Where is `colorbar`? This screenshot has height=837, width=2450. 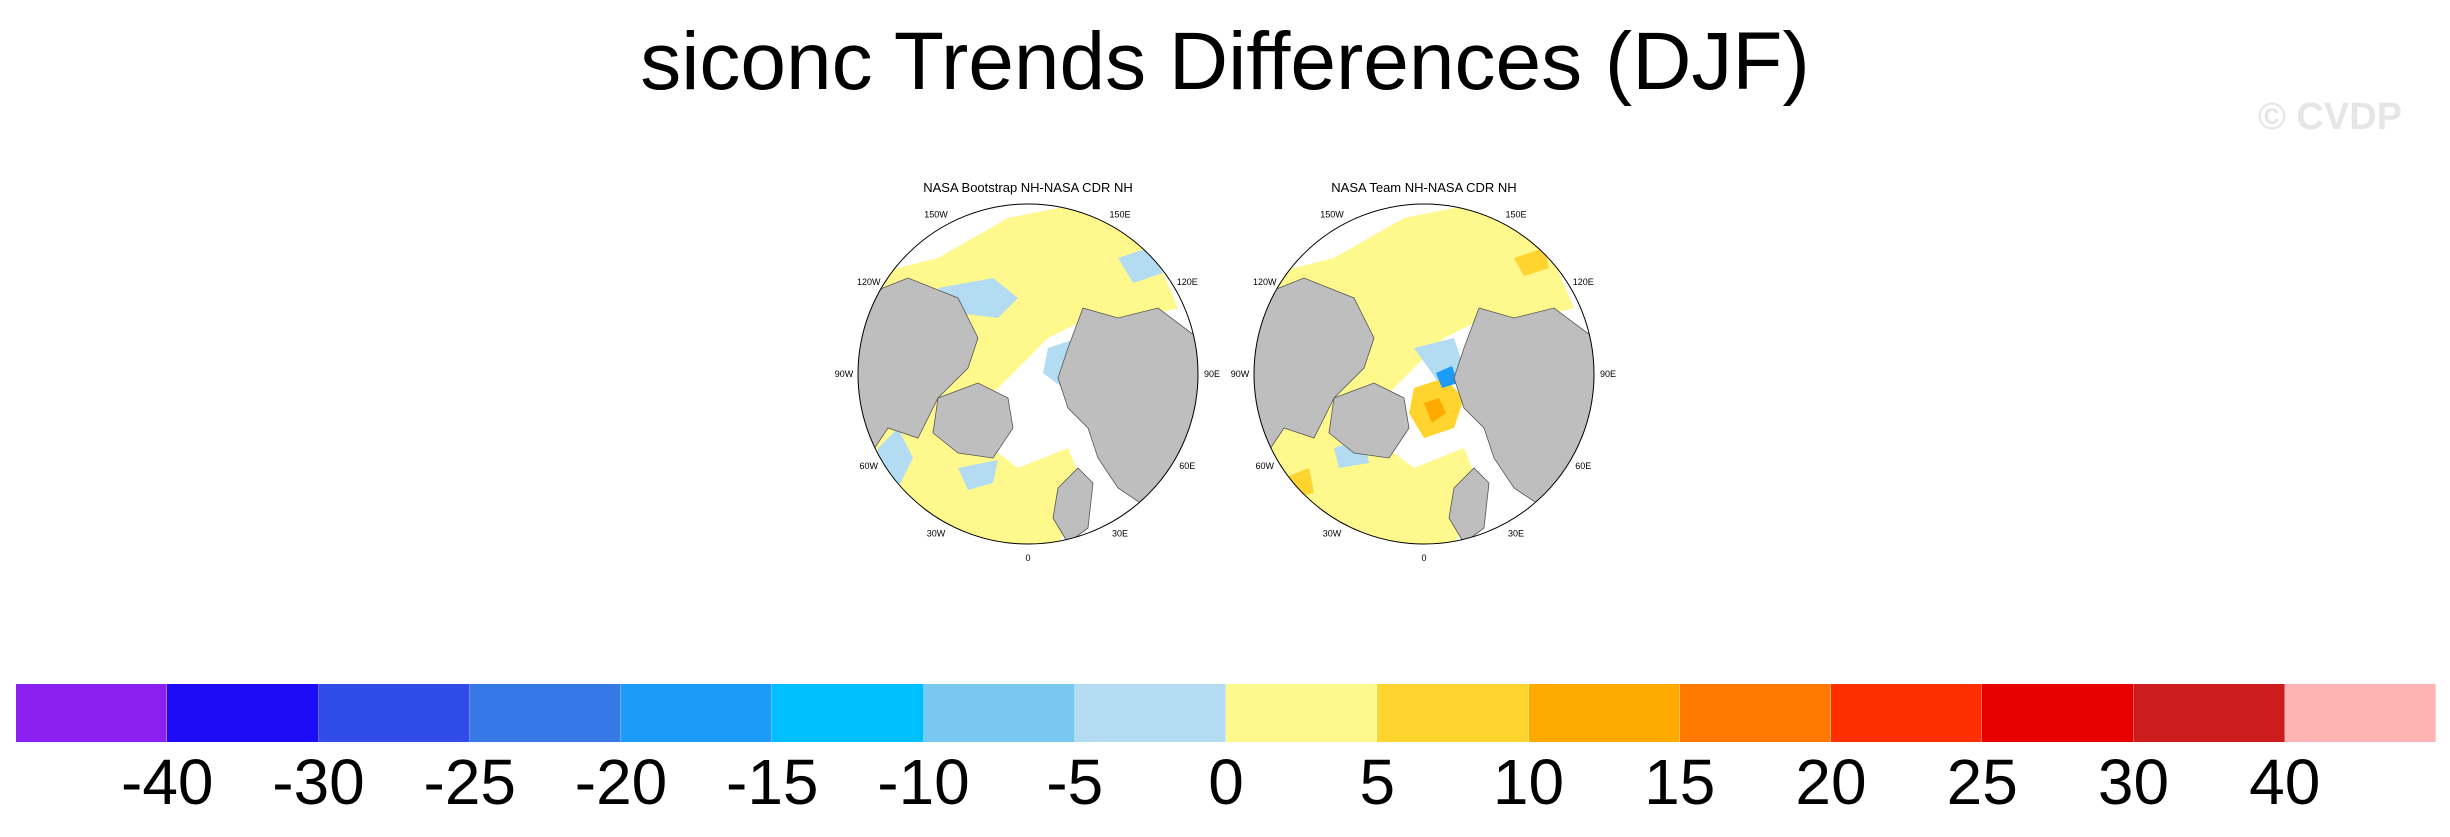
colorbar is located at coordinates (1226, 713).